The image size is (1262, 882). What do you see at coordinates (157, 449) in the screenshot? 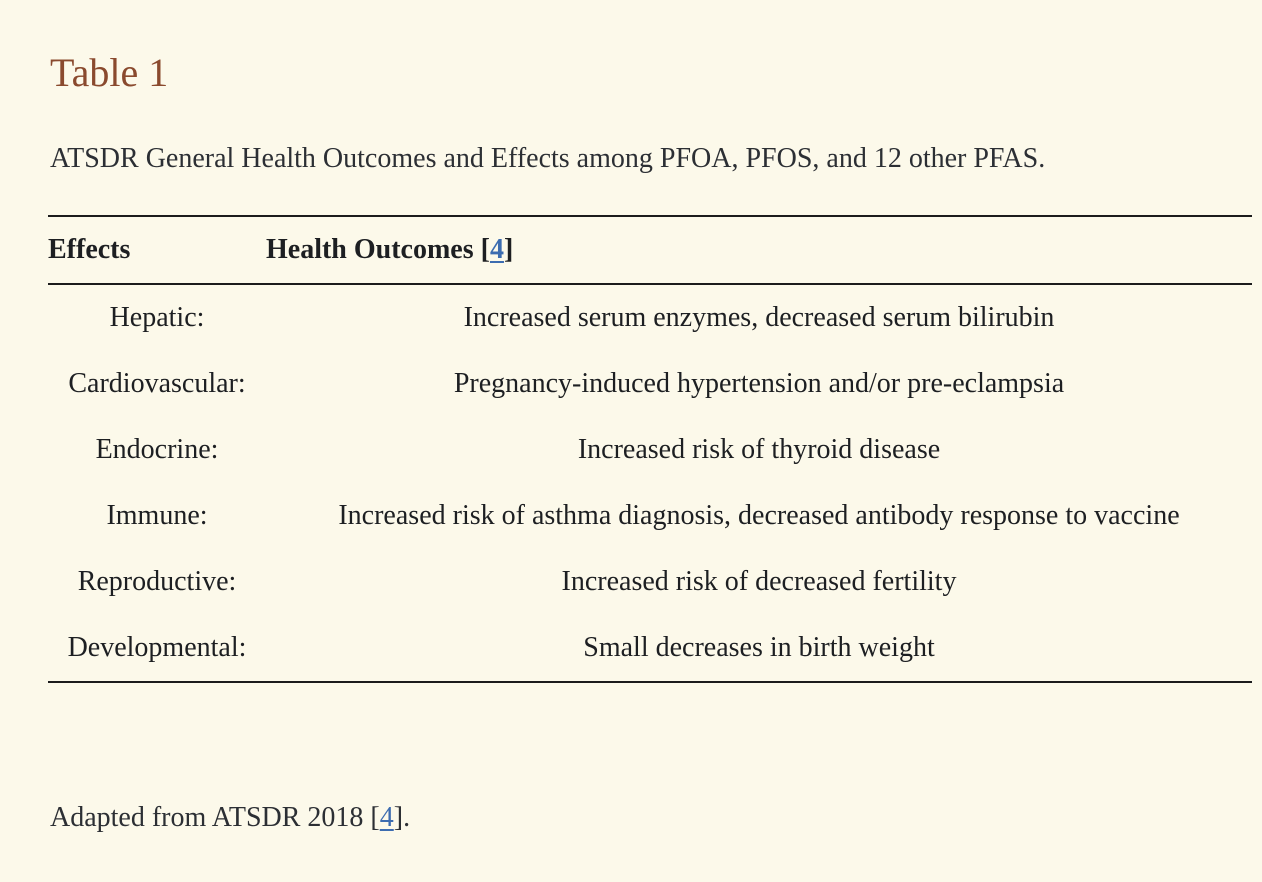
I see `effect-cell: Endocrine:` at bounding box center [157, 449].